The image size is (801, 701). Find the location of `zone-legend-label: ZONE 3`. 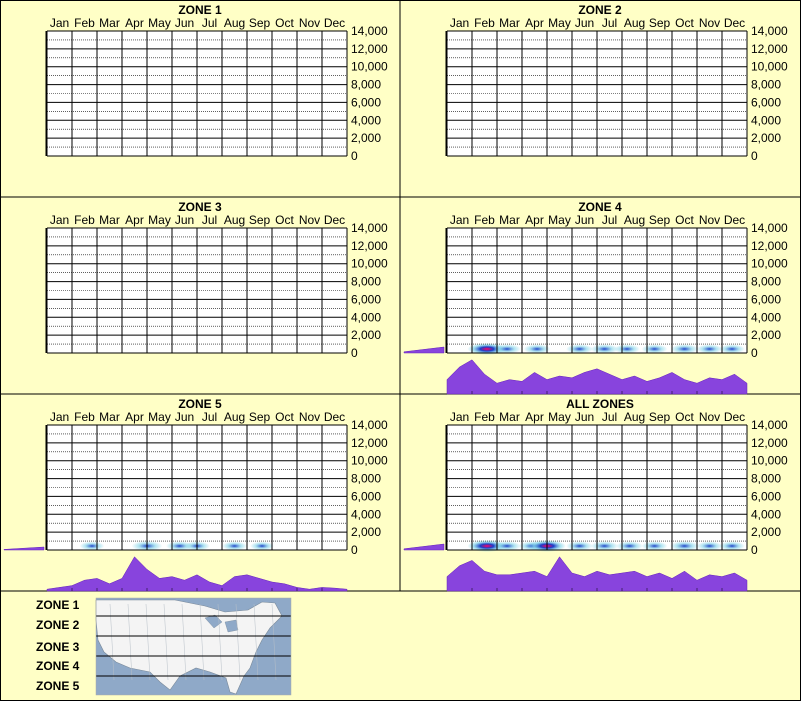

zone-legend-label: ZONE 3 is located at coordinates (58, 647).